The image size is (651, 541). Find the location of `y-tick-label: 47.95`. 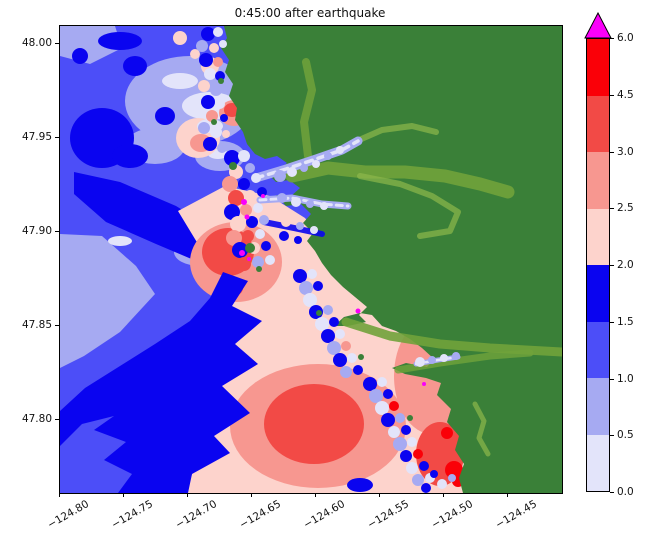

y-tick-label: 47.95 is located at coordinates (36, 137).